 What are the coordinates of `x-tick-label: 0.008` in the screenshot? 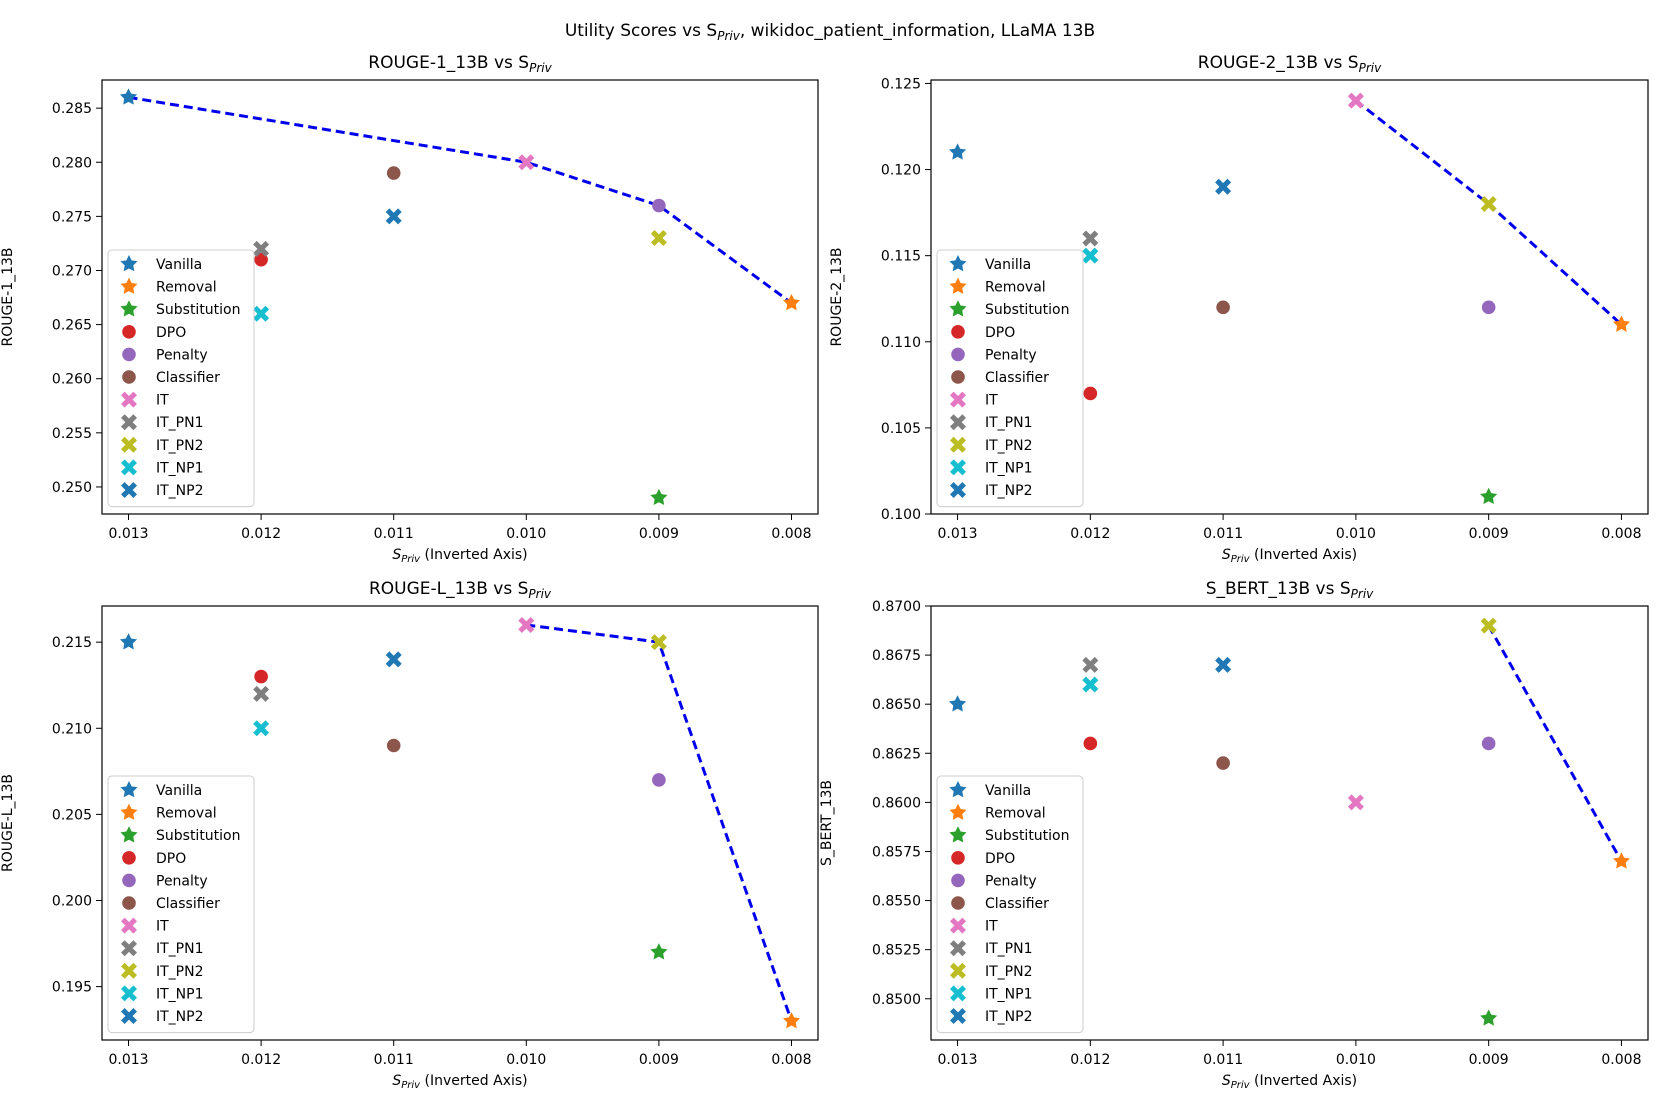 It's located at (791, 1060).